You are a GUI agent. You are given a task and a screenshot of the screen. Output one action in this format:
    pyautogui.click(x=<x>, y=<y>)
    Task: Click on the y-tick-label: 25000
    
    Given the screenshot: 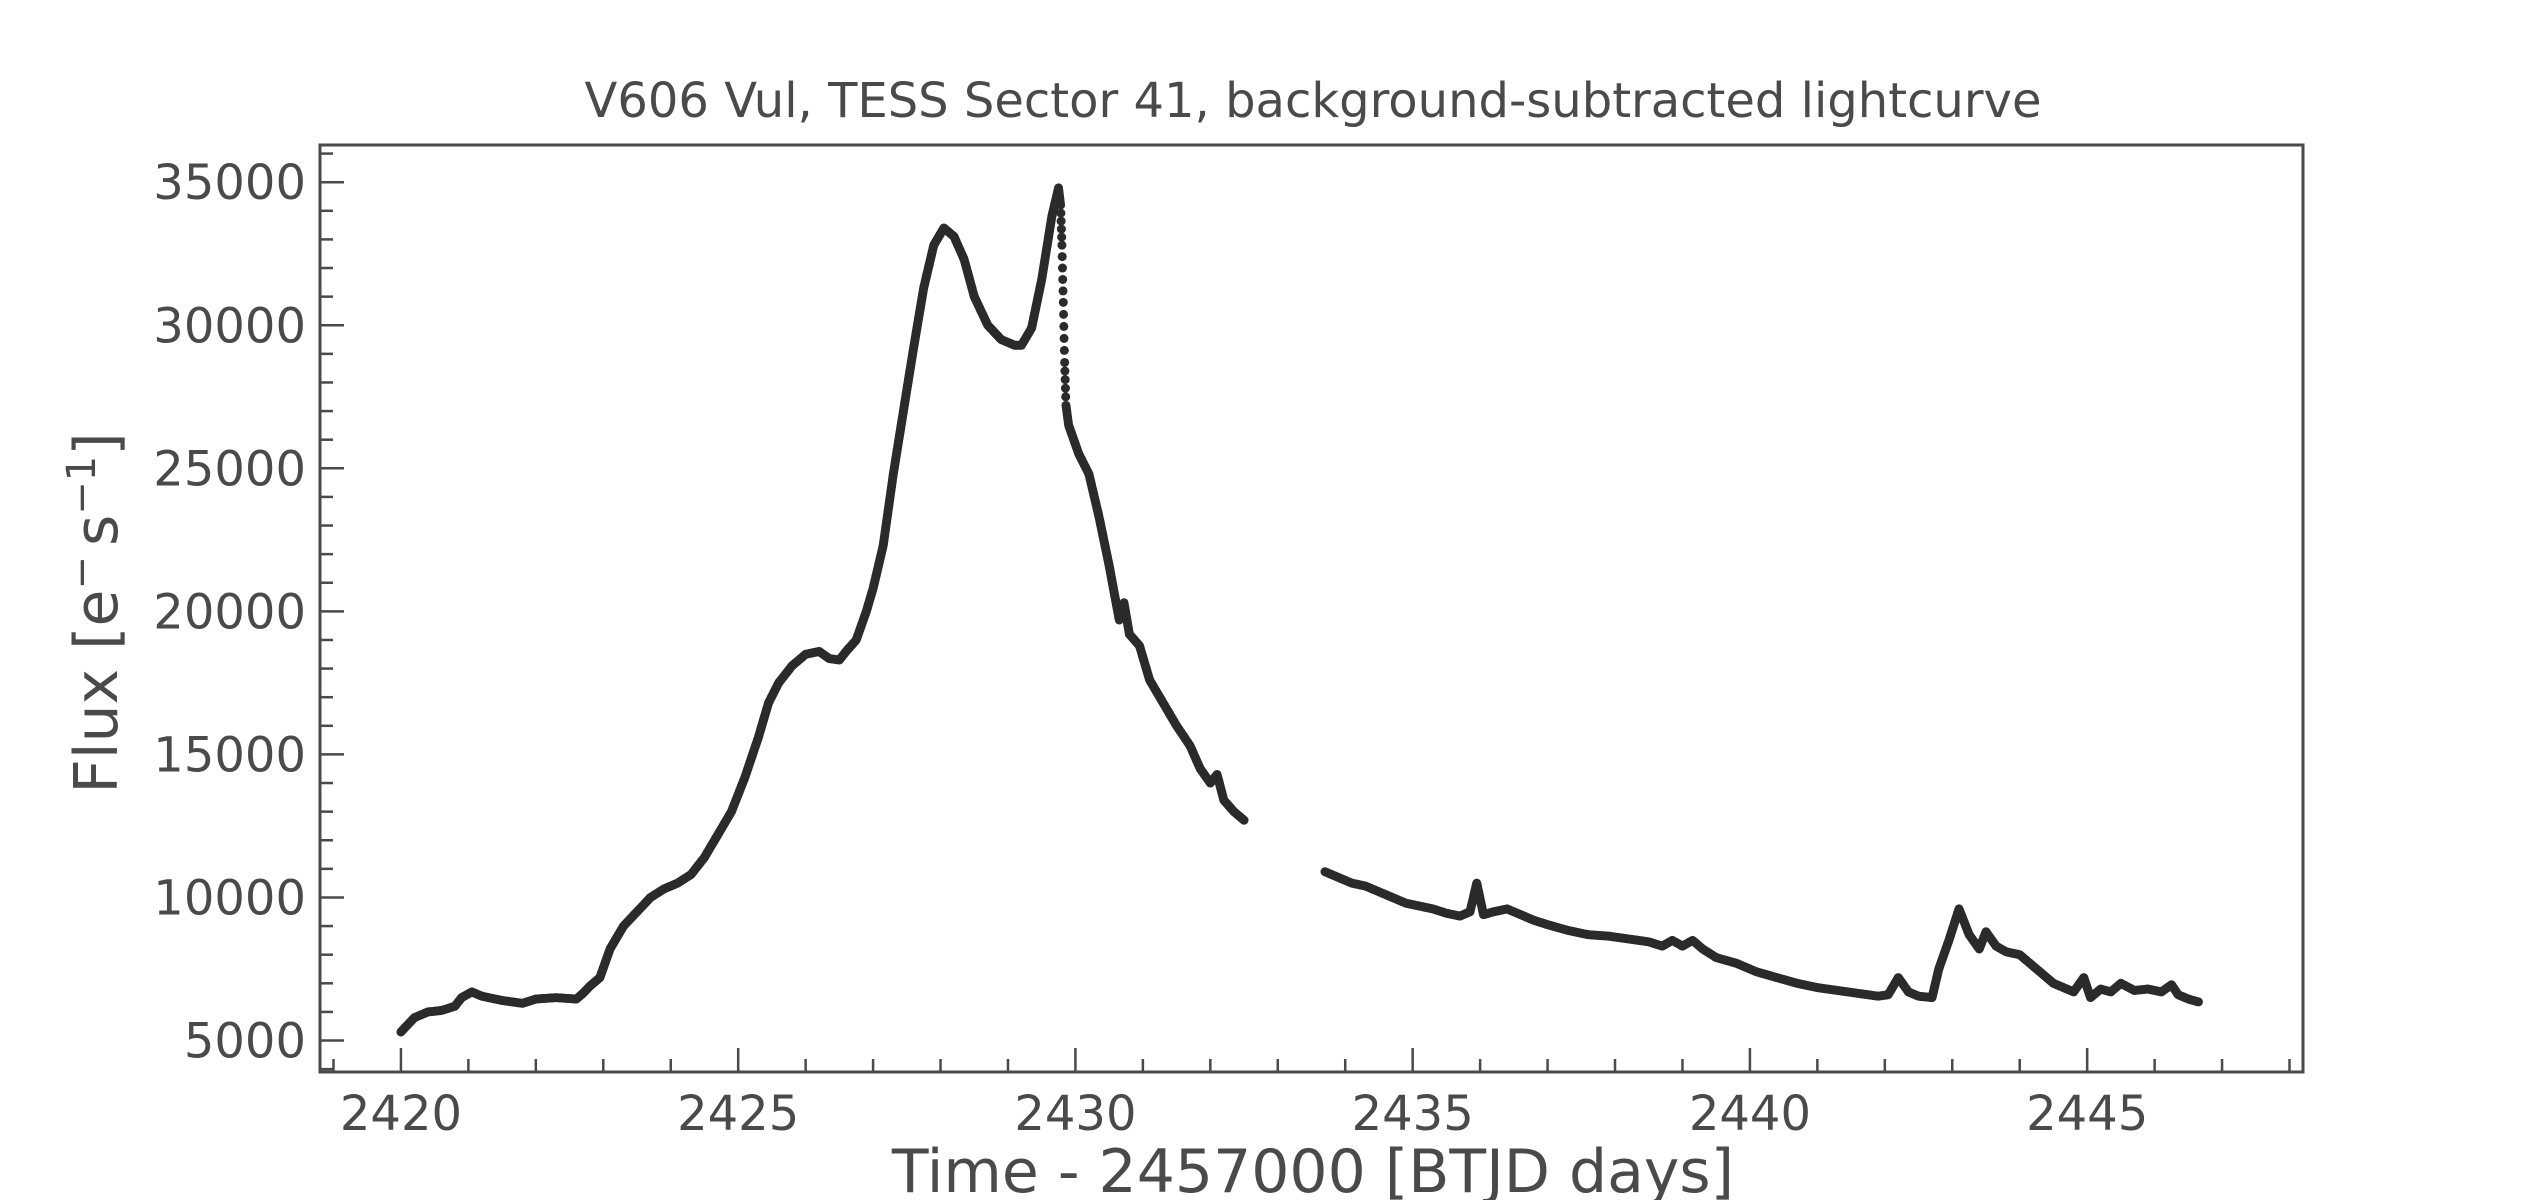 What is the action you would take?
    pyautogui.click(x=229, y=469)
    